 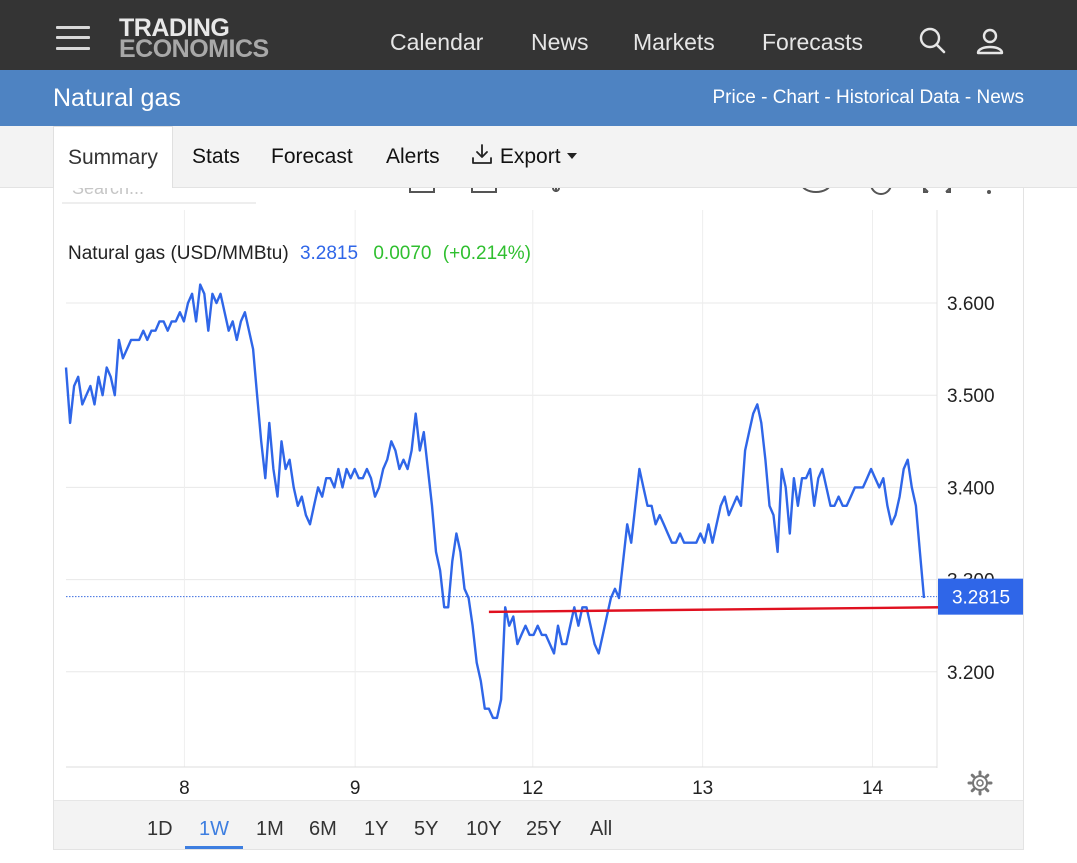 What do you see at coordinates (530, 156) in the screenshot?
I see `export-label: Export` at bounding box center [530, 156].